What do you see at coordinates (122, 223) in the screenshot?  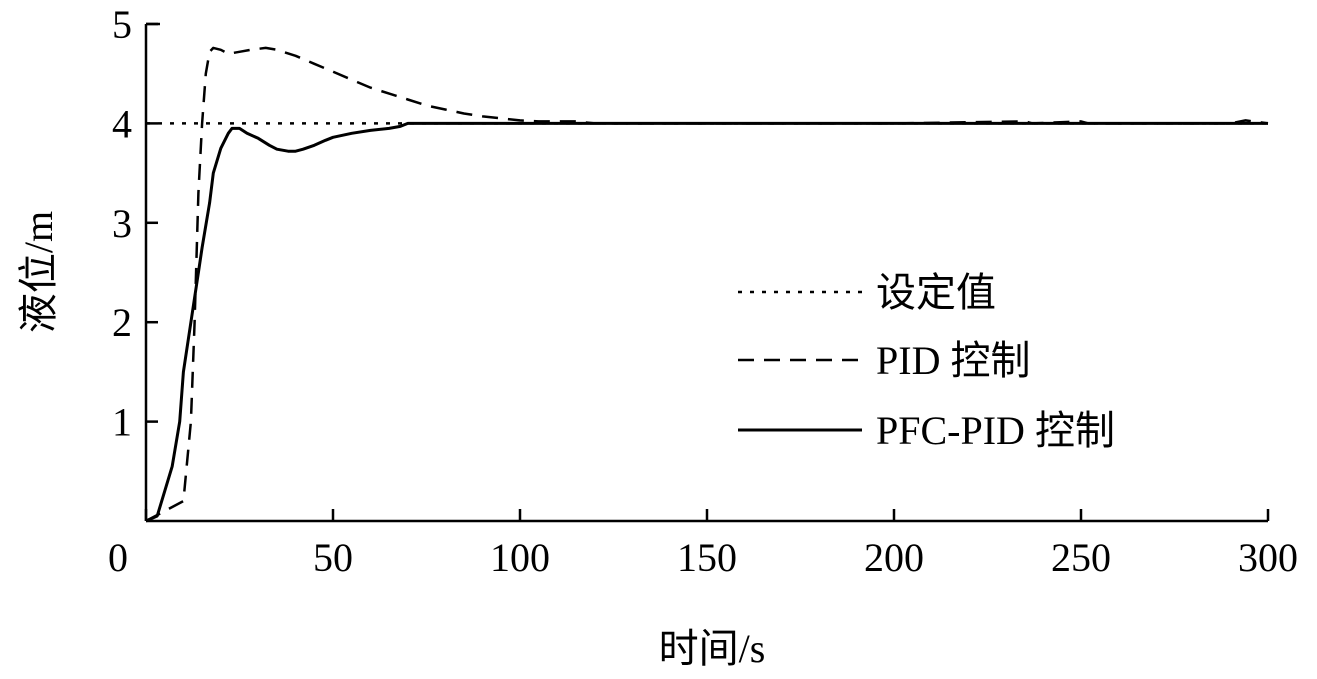 I see `y-tick-label-3: 3` at bounding box center [122, 223].